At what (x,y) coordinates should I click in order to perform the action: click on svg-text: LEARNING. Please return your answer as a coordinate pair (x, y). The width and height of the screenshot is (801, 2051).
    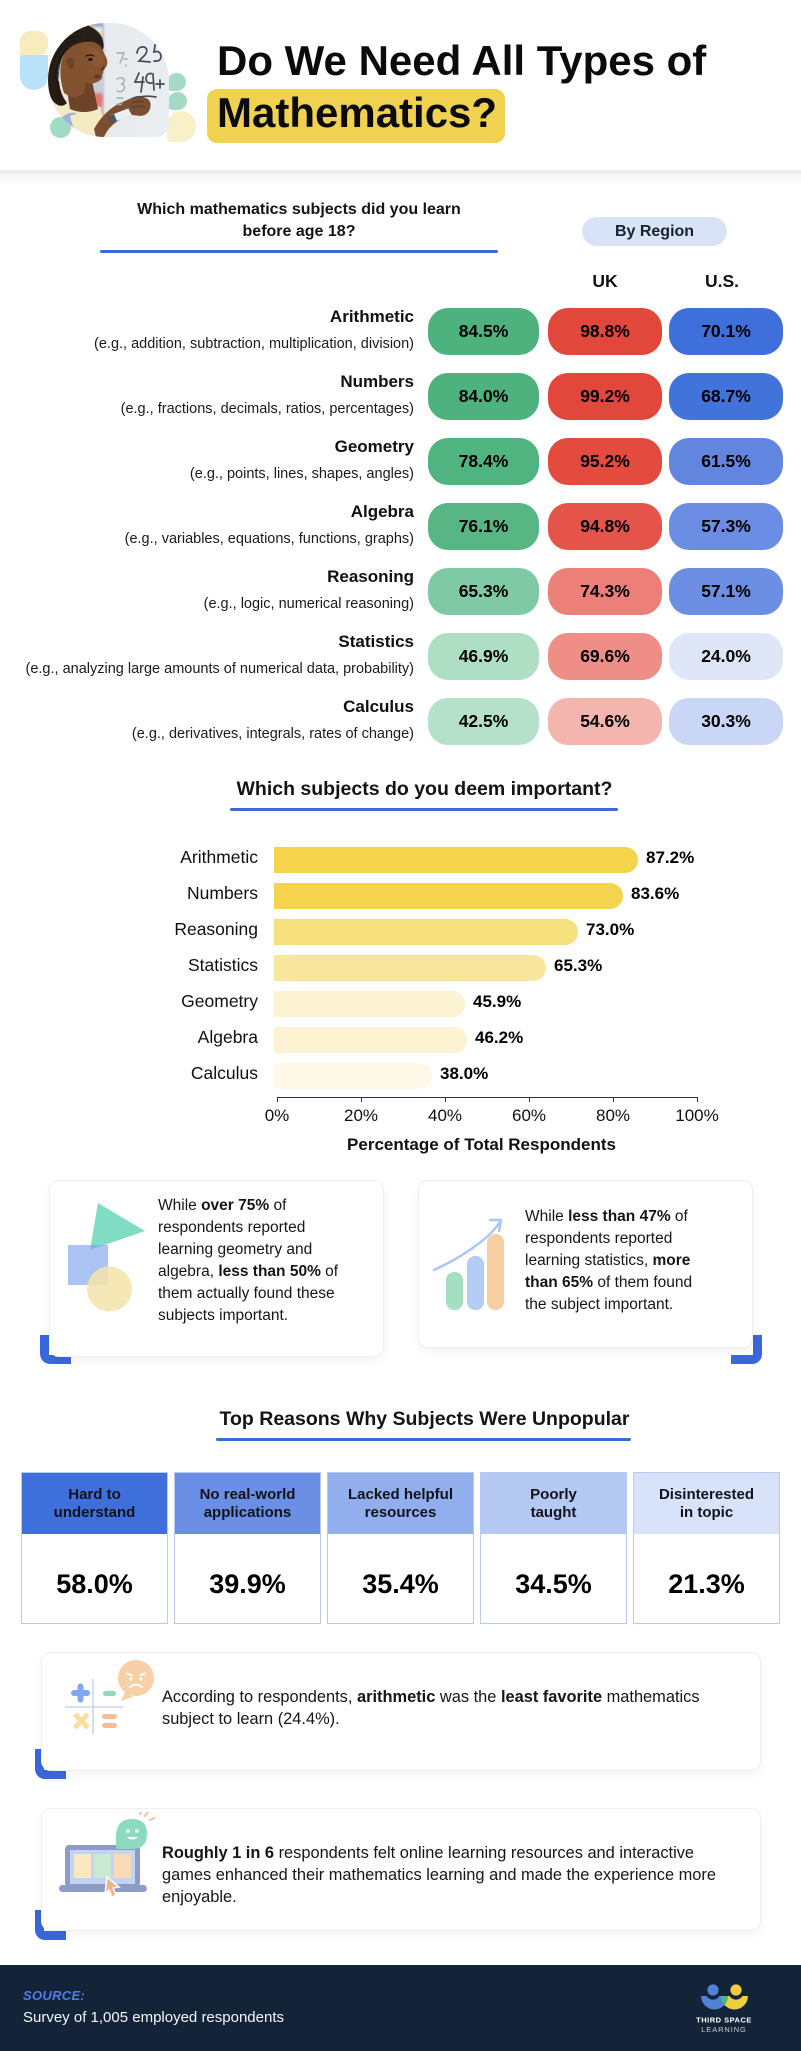
    Looking at the image, I should click on (724, 2029).